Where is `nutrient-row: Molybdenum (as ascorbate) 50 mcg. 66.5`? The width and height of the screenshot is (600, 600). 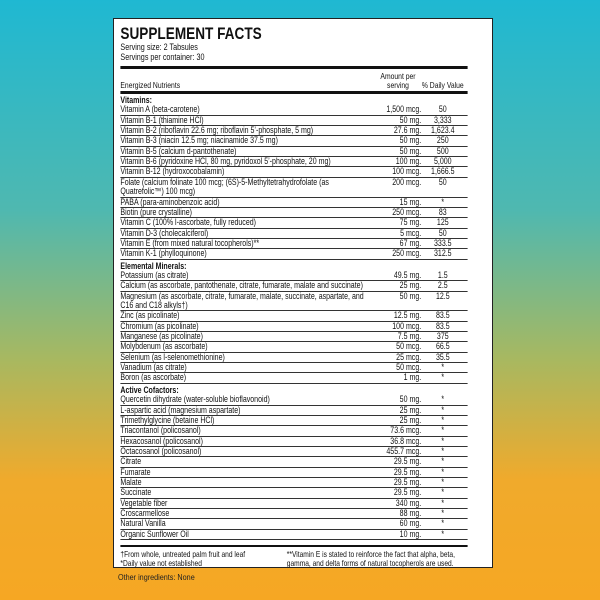
nutrient-row: Molybdenum (as ascorbate) 50 mcg. 66.5 is located at coordinates (294, 347).